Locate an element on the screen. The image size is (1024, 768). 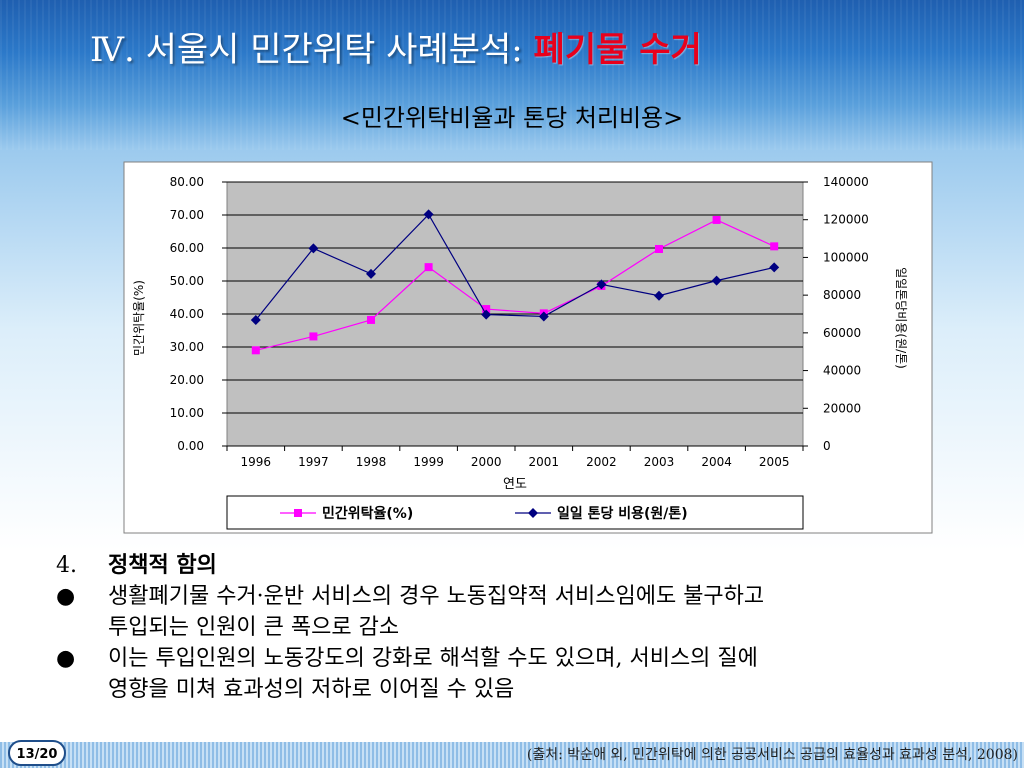
y-left-tick-label: 30.00 is located at coordinates (187, 347).